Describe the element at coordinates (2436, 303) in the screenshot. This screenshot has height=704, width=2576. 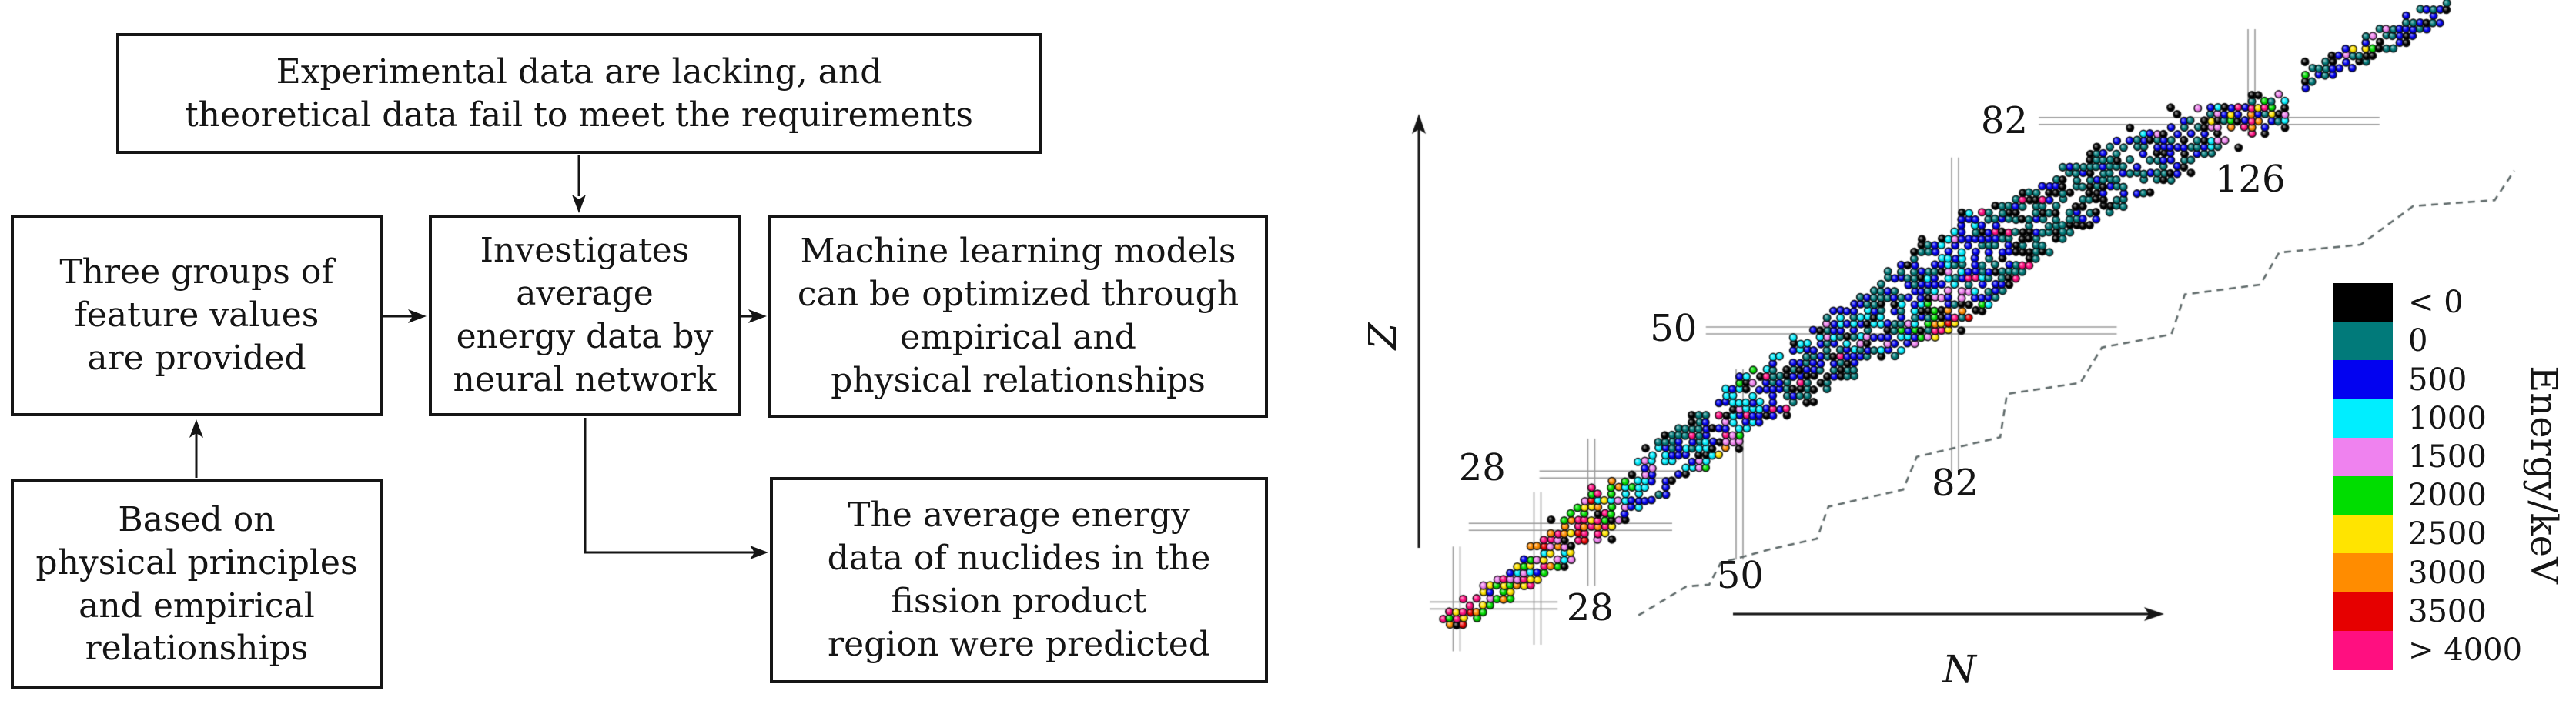
I see `legend-label-0: < 0` at that location.